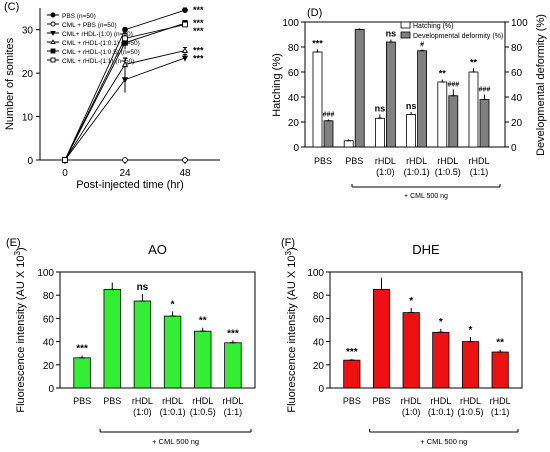 This screenshot has width=550, height=452. I want to click on panel-f-ytick-label: 40, so click(319, 343).